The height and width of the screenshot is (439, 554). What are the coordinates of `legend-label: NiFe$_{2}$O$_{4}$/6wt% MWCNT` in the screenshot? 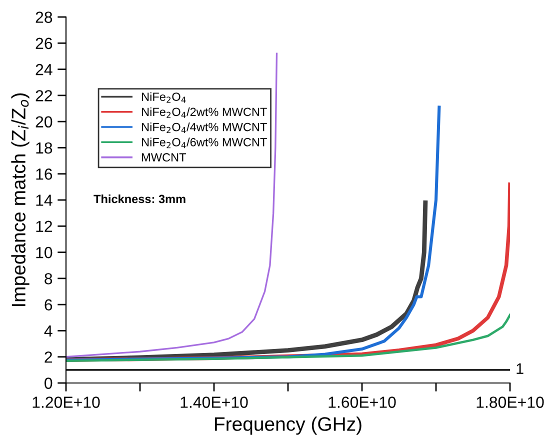 It's located at (204, 143).